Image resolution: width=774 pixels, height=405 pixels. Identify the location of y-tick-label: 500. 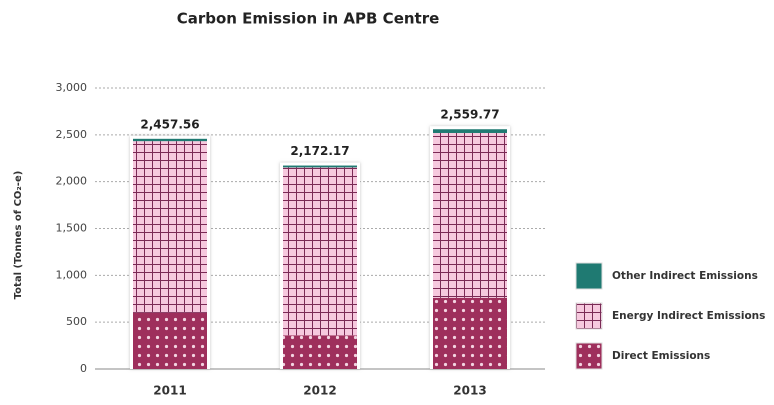
(76, 321).